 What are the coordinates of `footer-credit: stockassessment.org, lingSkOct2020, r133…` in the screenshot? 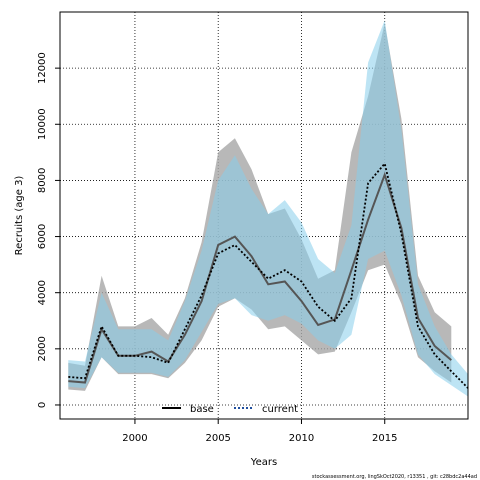 It's located at (394, 477).